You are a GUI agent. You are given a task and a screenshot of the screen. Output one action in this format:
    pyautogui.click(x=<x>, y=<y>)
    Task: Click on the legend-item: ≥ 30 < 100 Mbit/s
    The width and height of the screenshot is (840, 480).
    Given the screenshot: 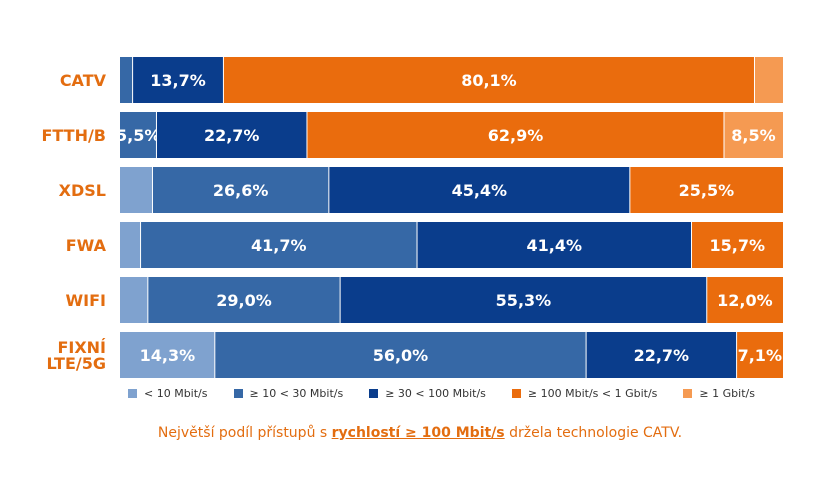 What is the action you would take?
    pyautogui.click(x=427, y=393)
    